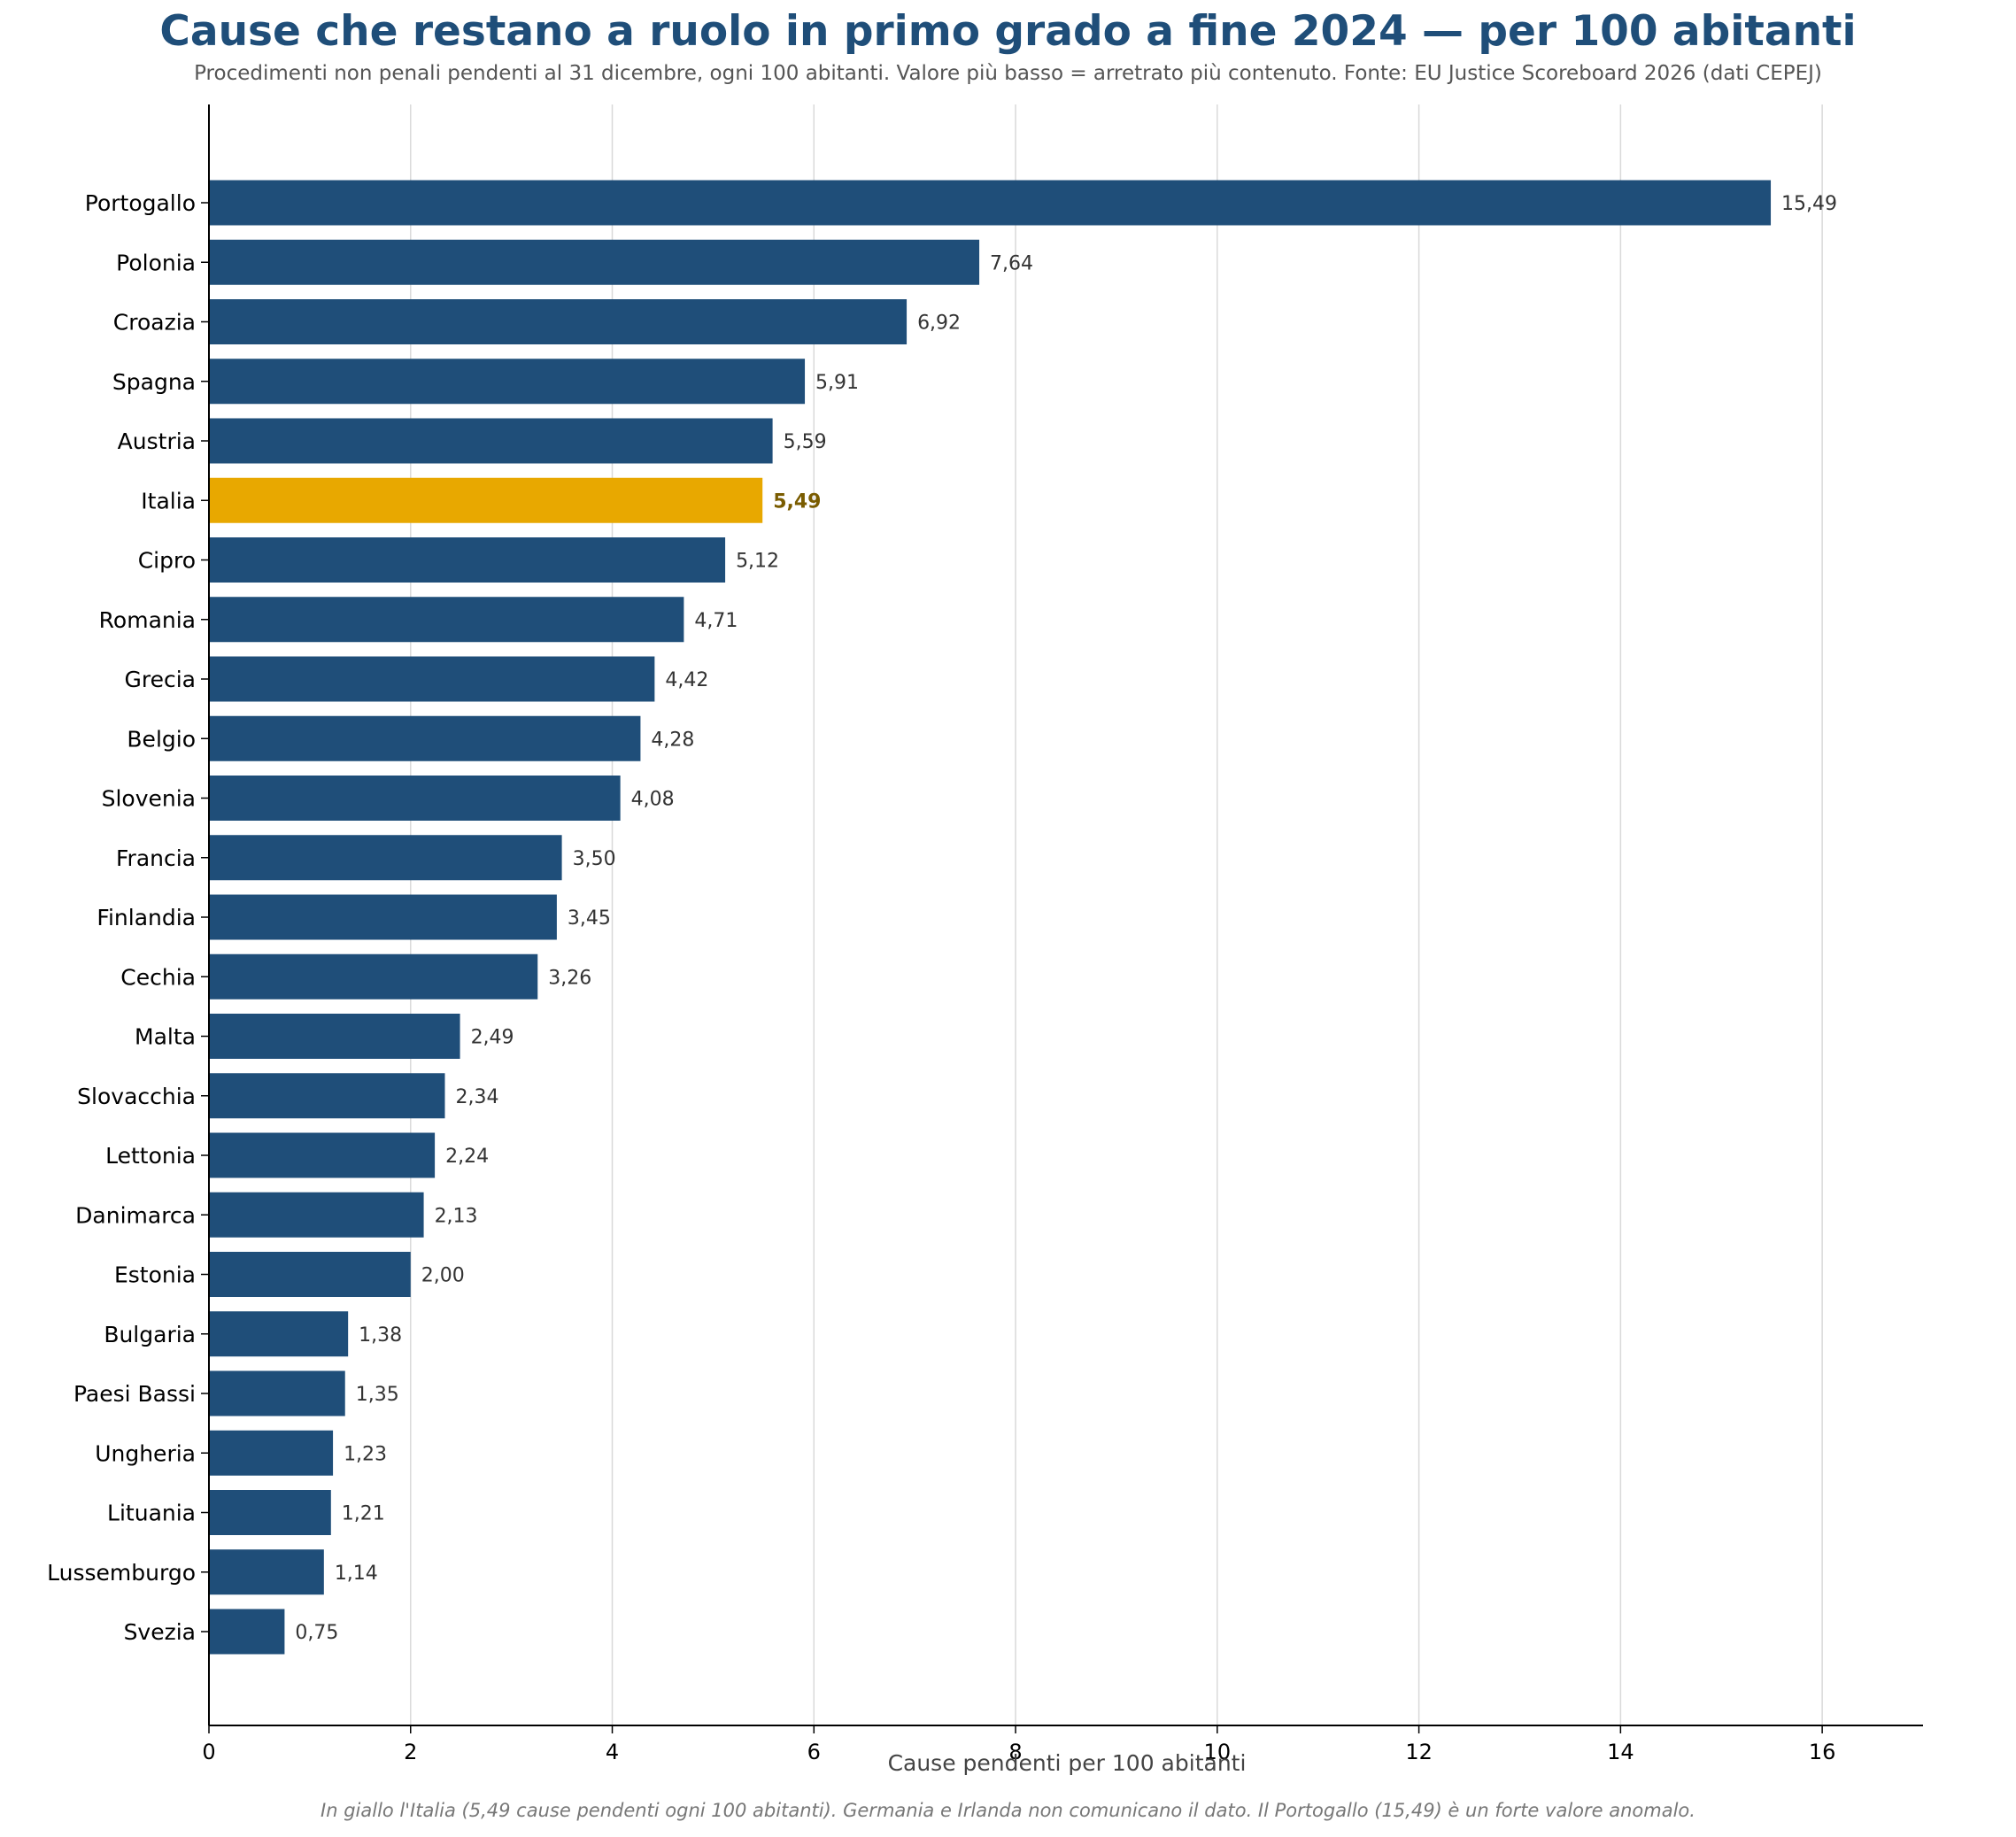 Image resolution: width=2016 pixels, height=1837 pixels. What do you see at coordinates (569, 978) in the screenshot?
I see `value-label: 3,26` at bounding box center [569, 978].